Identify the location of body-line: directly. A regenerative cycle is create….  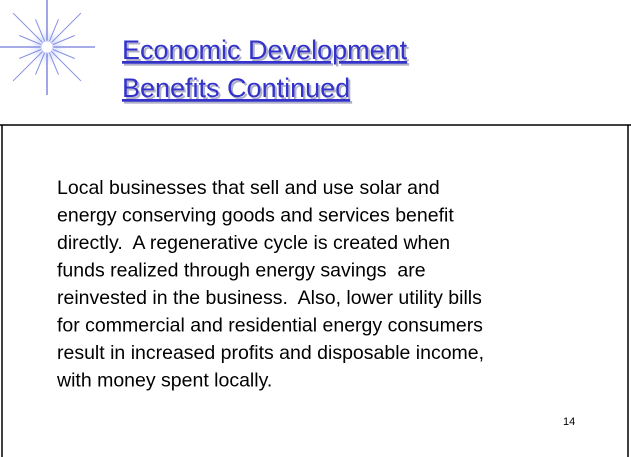
(253, 243).